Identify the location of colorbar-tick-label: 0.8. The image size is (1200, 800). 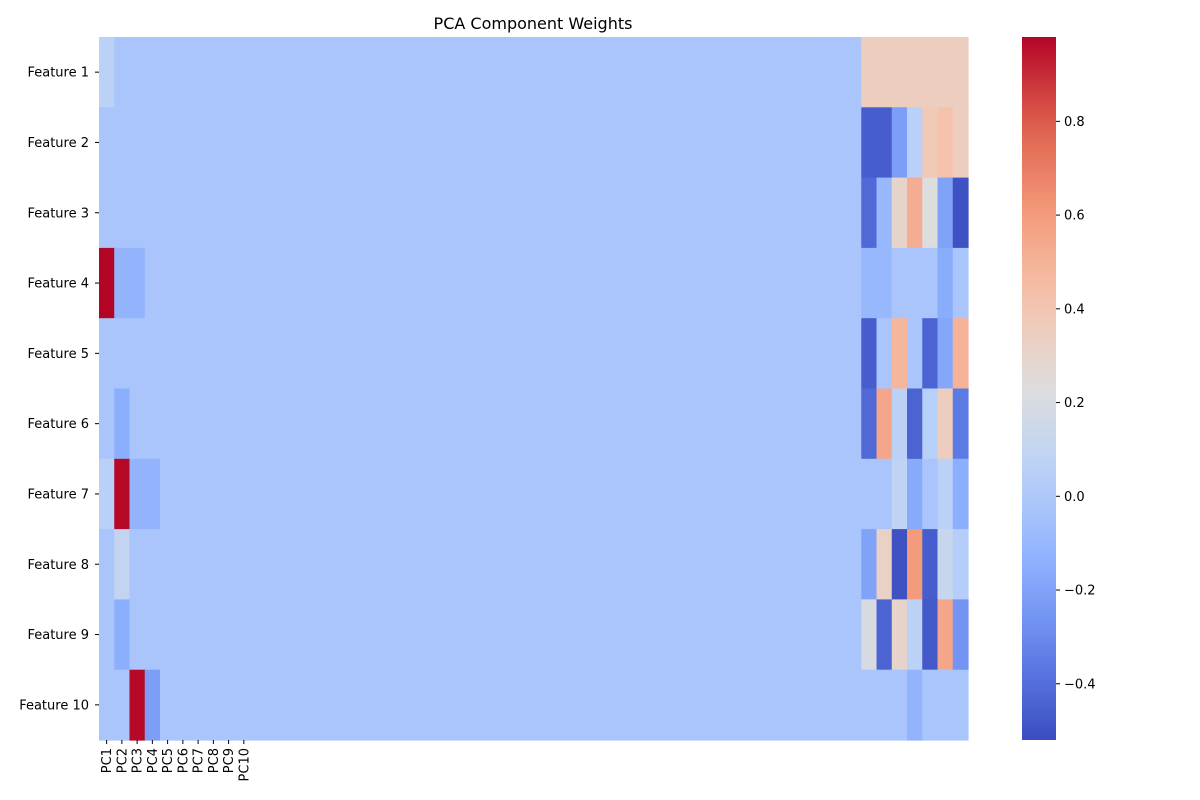
(1074, 122).